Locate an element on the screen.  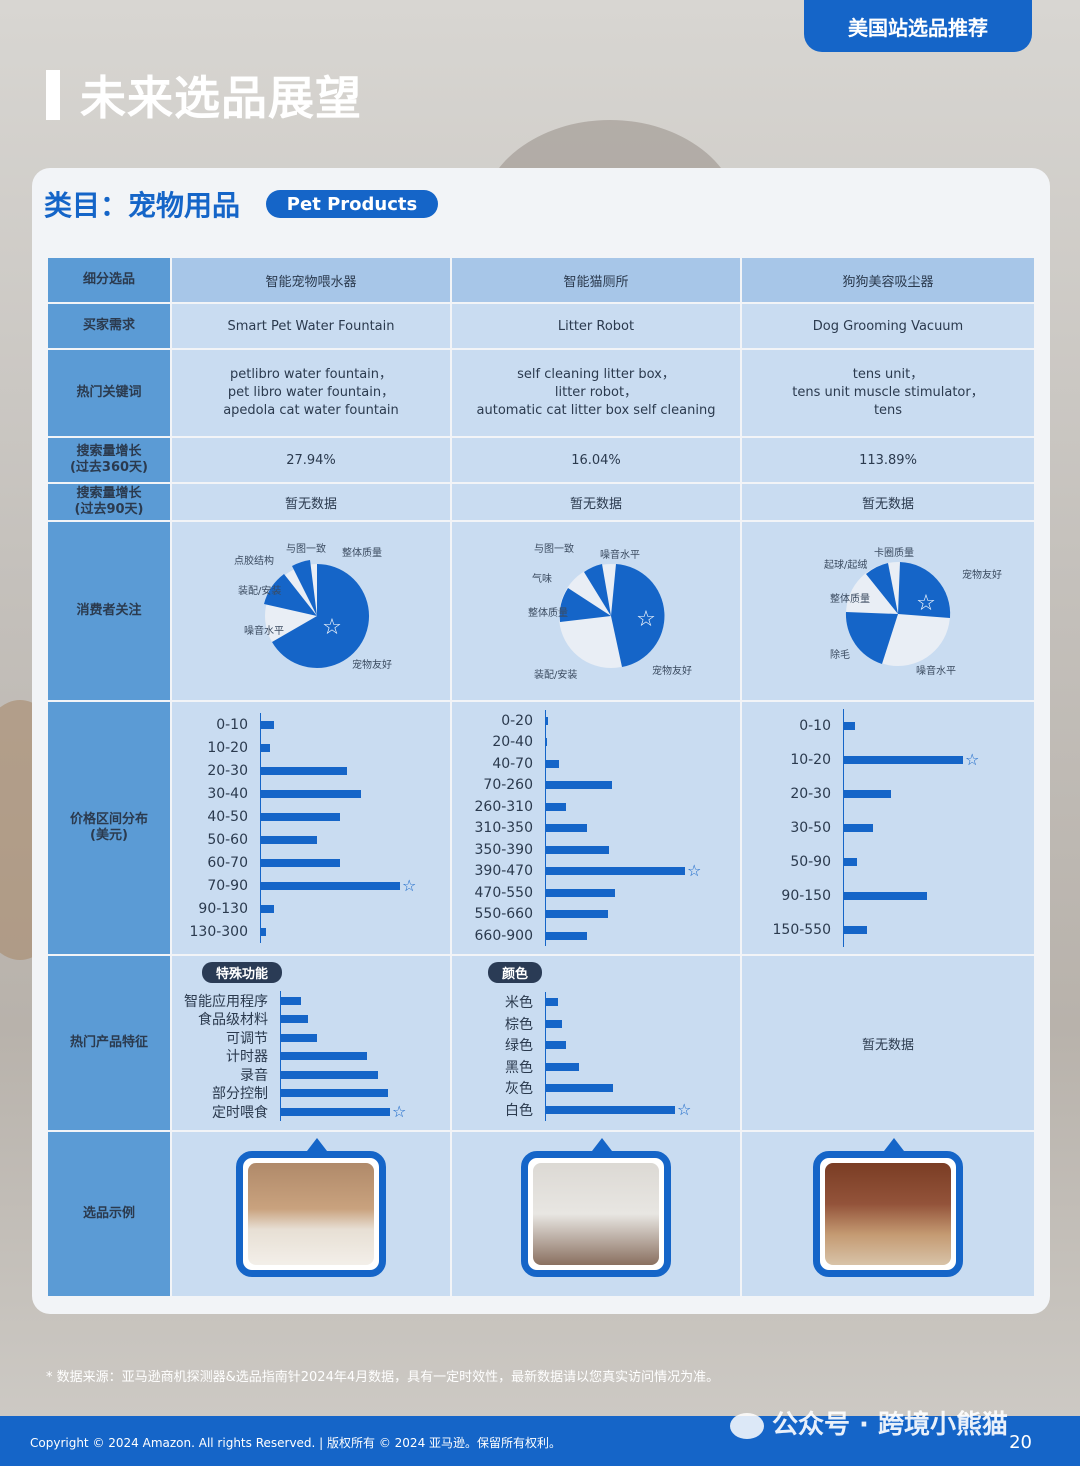
bar-label: 150-550 is located at coordinates (802, 930).